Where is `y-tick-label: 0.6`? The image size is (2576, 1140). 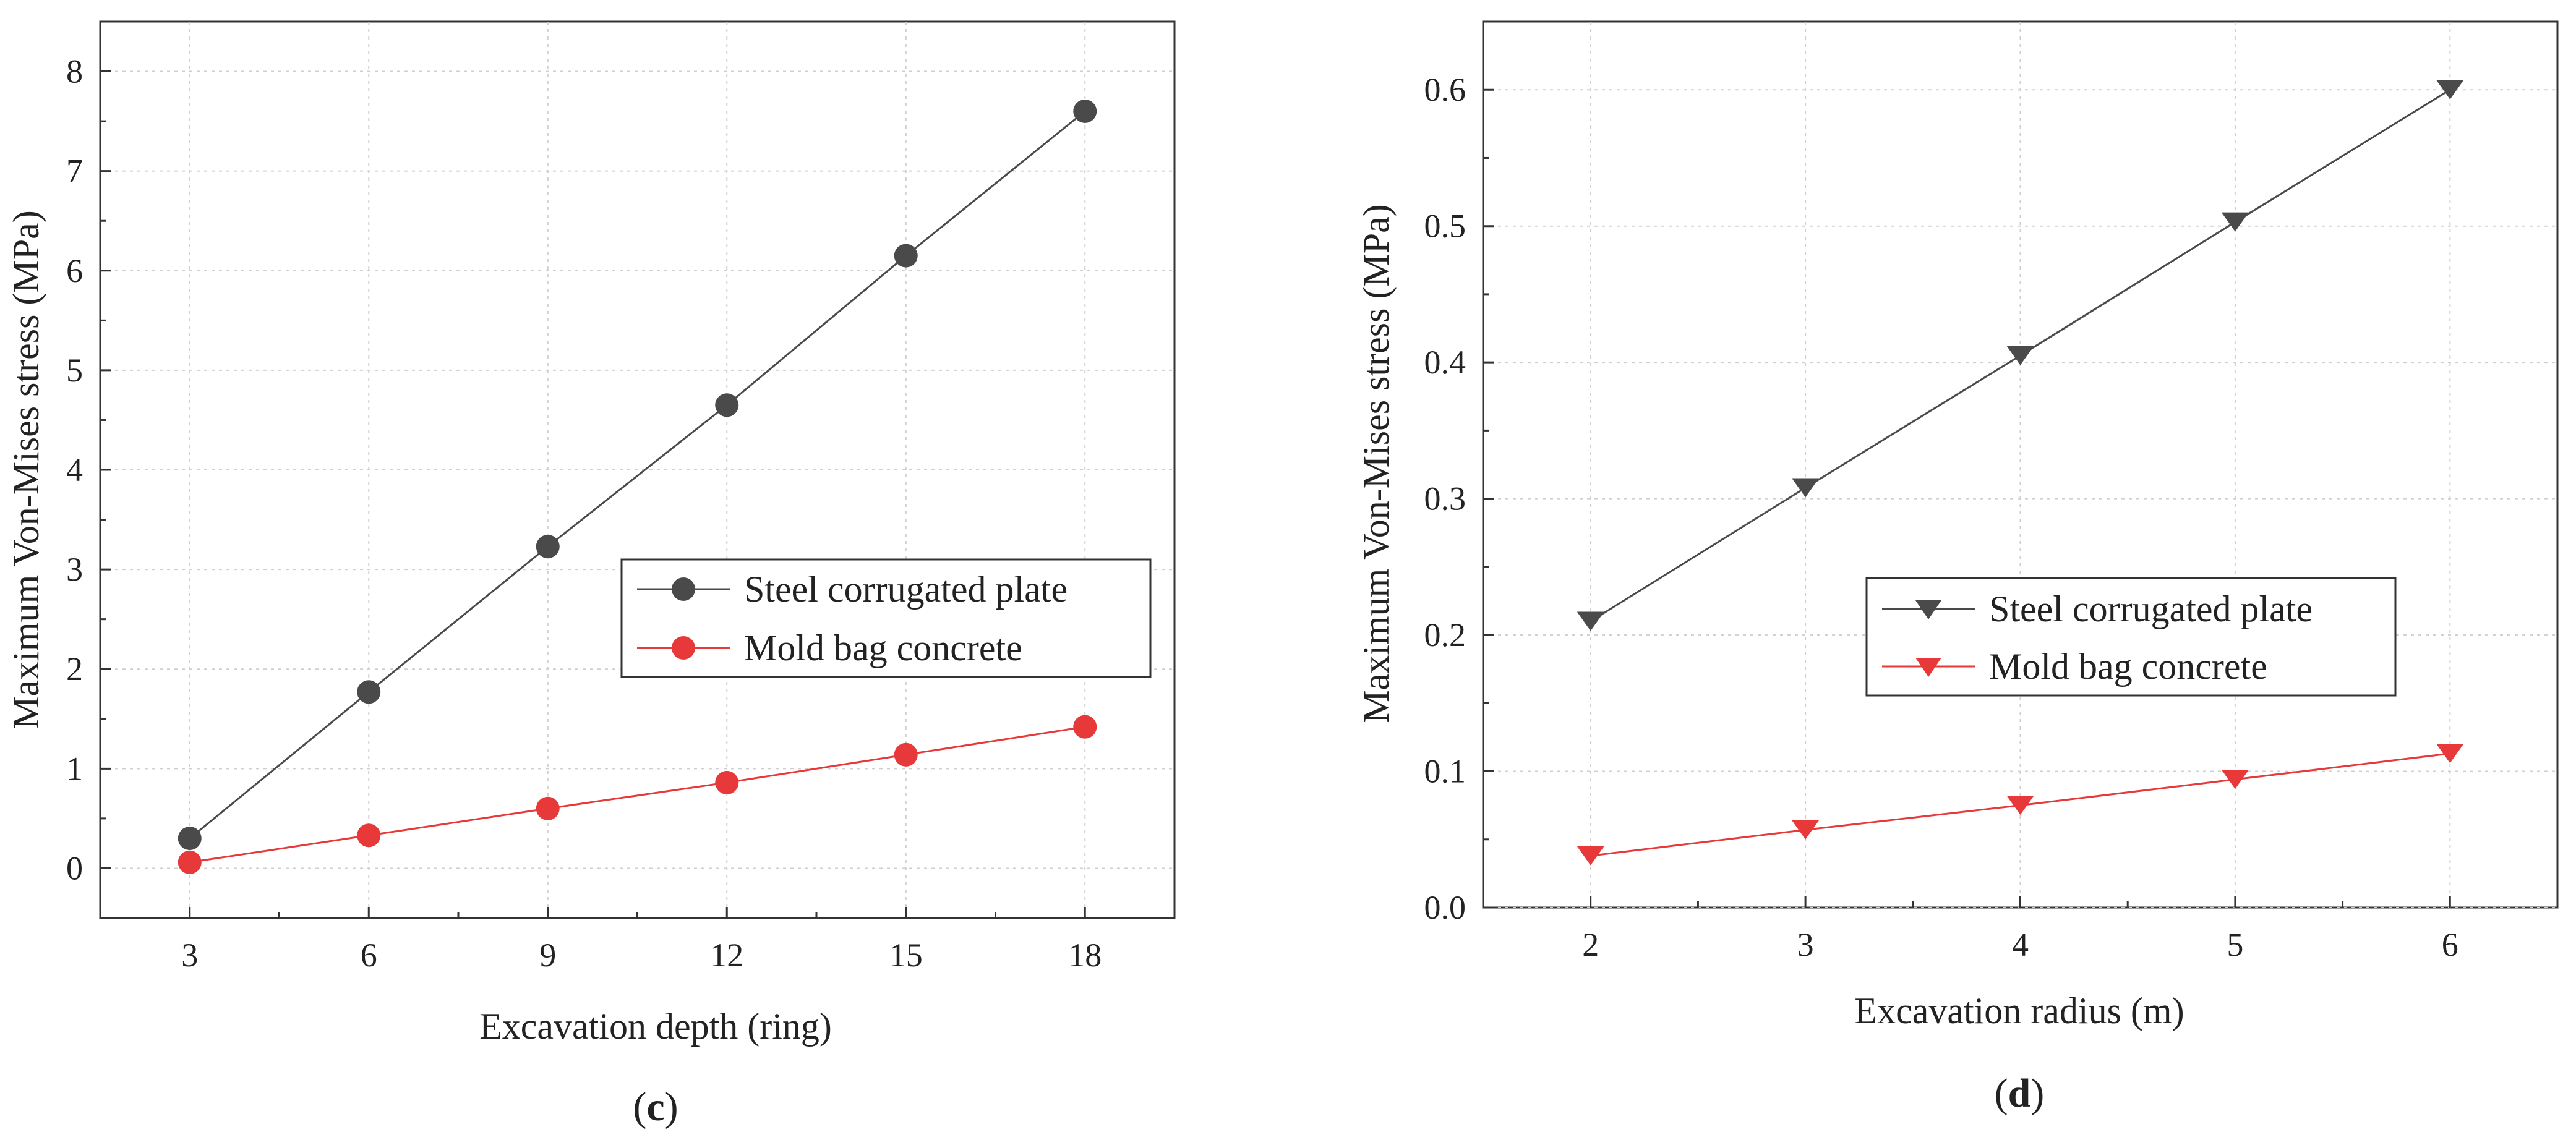 y-tick-label: 0.6 is located at coordinates (1445, 89).